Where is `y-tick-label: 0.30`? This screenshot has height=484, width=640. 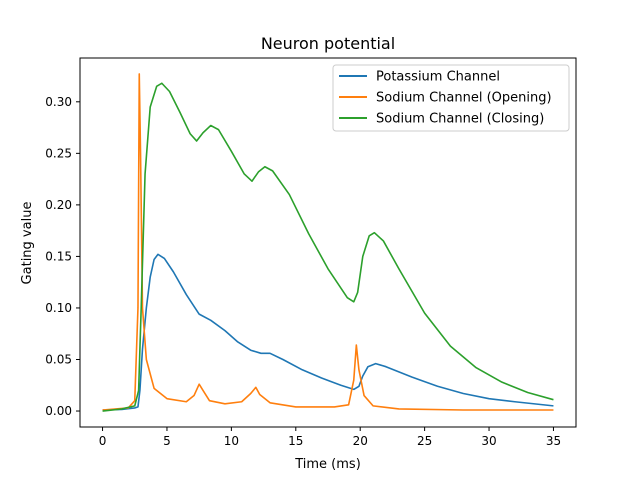
y-tick-label: 0.30 is located at coordinates (58, 102).